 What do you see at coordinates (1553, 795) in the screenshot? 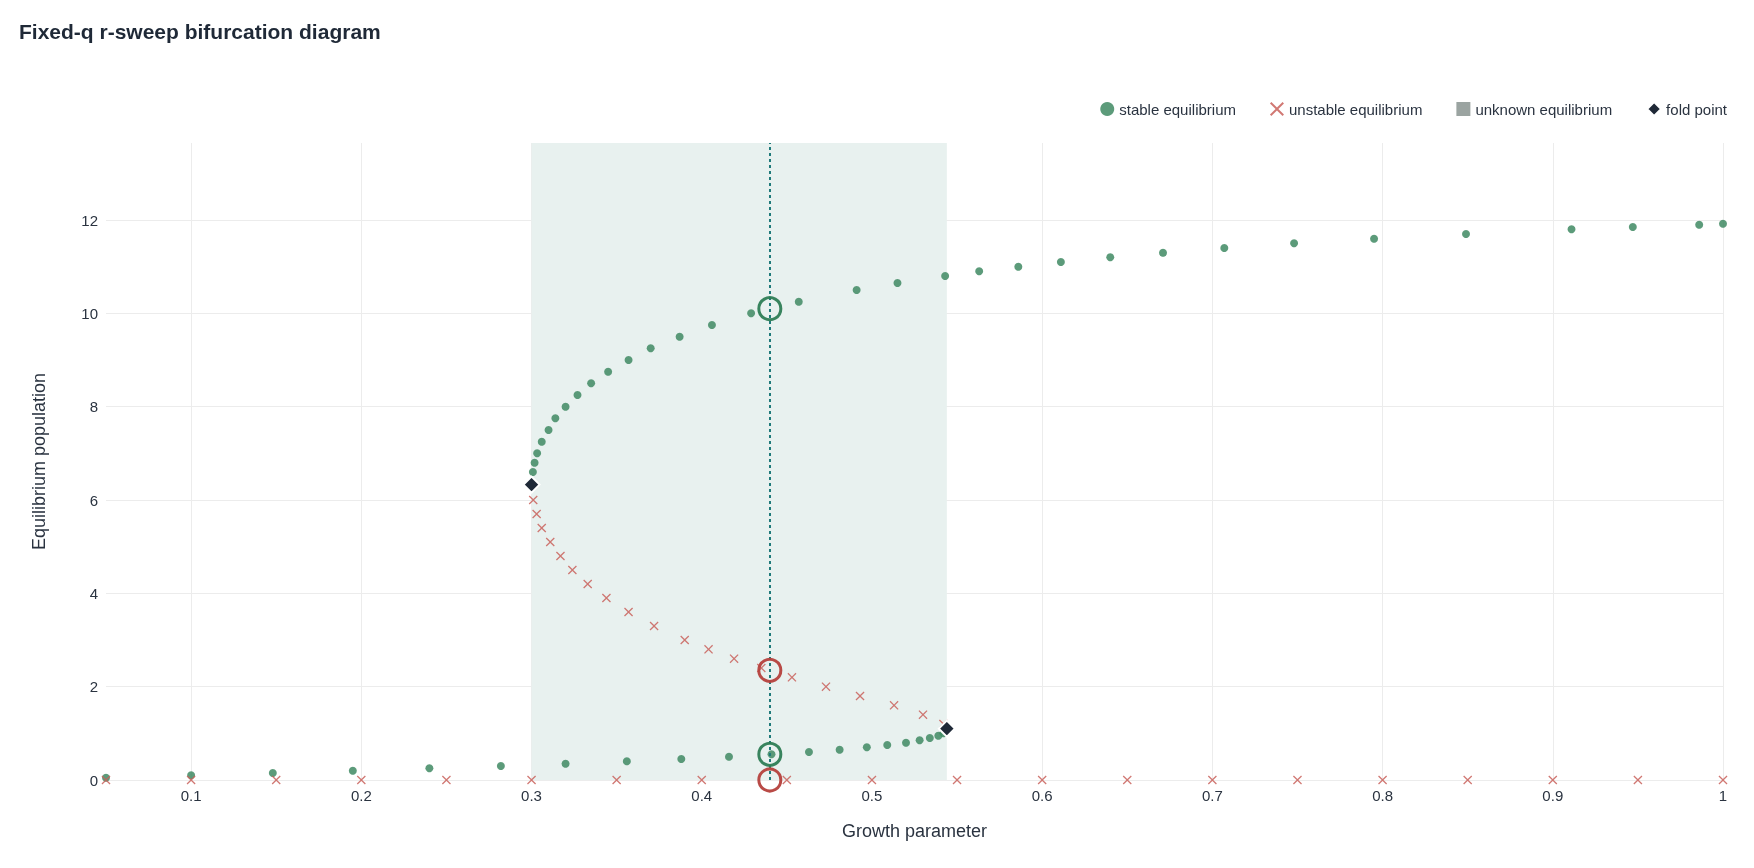
I see `x-tick-label: 0.9` at bounding box center [1553, 795].